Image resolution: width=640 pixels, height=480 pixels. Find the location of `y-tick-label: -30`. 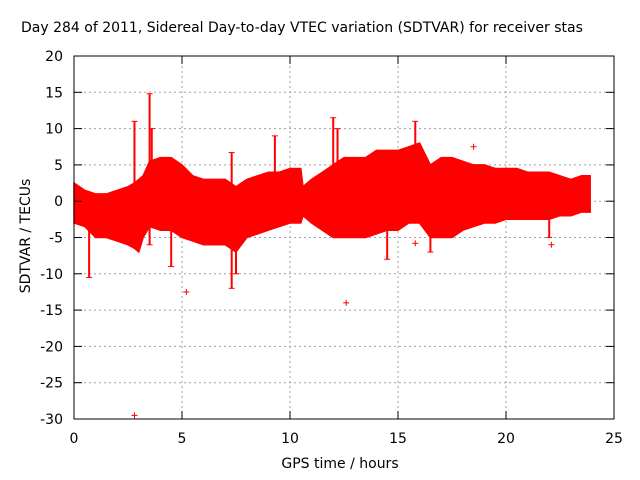

y-tick-label: -30 is located at coordinates (51, 420).